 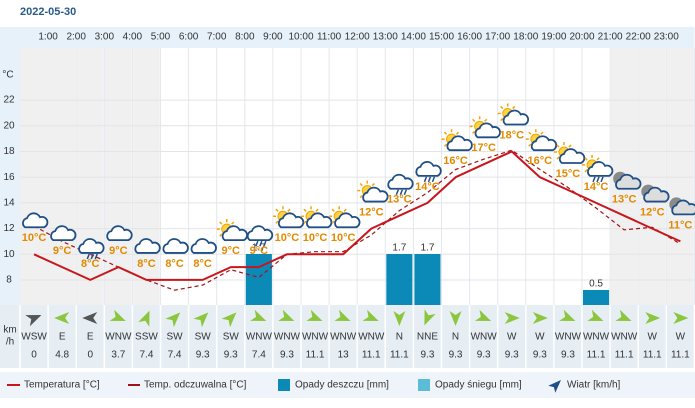 What do you see at coordinates (161, 37) in the screenshot?
I see `hour-label: 5:00` at bounding box center [161, 37].